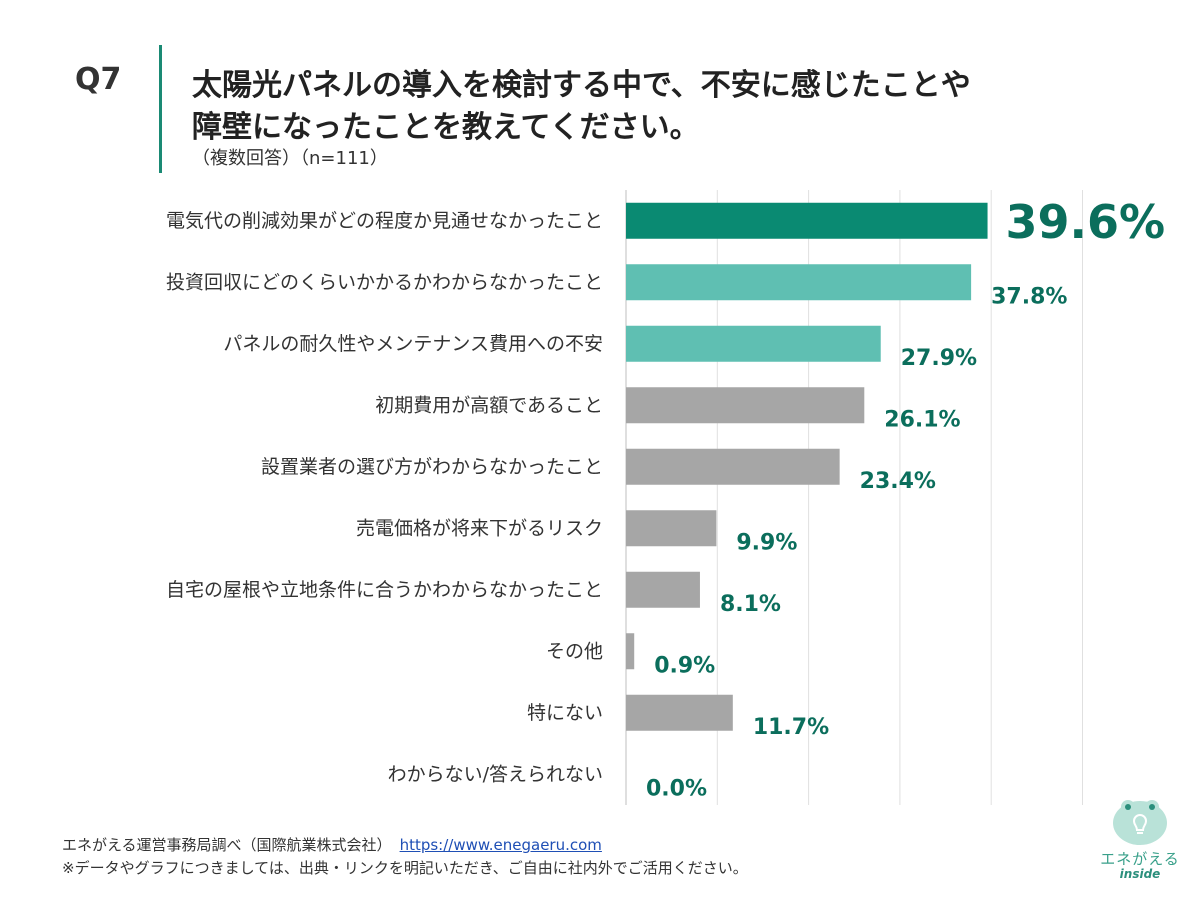 Image resolution: width=1200 pixels, height=900 pixels. Describe the element at coordinates (922, 419) in the screenshot. I see `data-label: 26.1%` at that location.